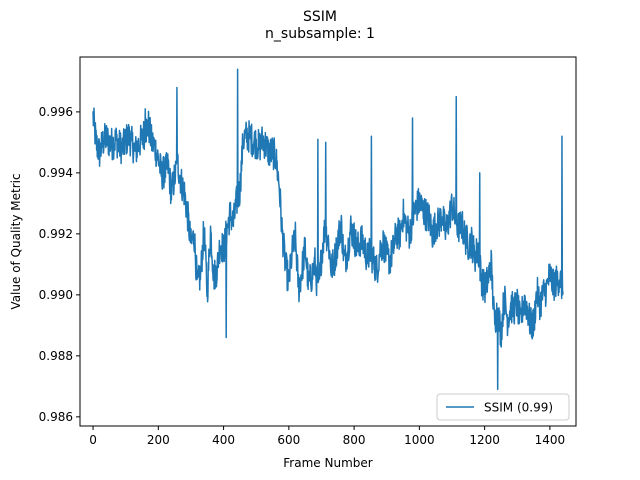 The image size is (640, 480). What do you see at coordinates (56, 417) in the screenshot?
I see `y-tick-label: 0.986` at bounding box center [56, 417].